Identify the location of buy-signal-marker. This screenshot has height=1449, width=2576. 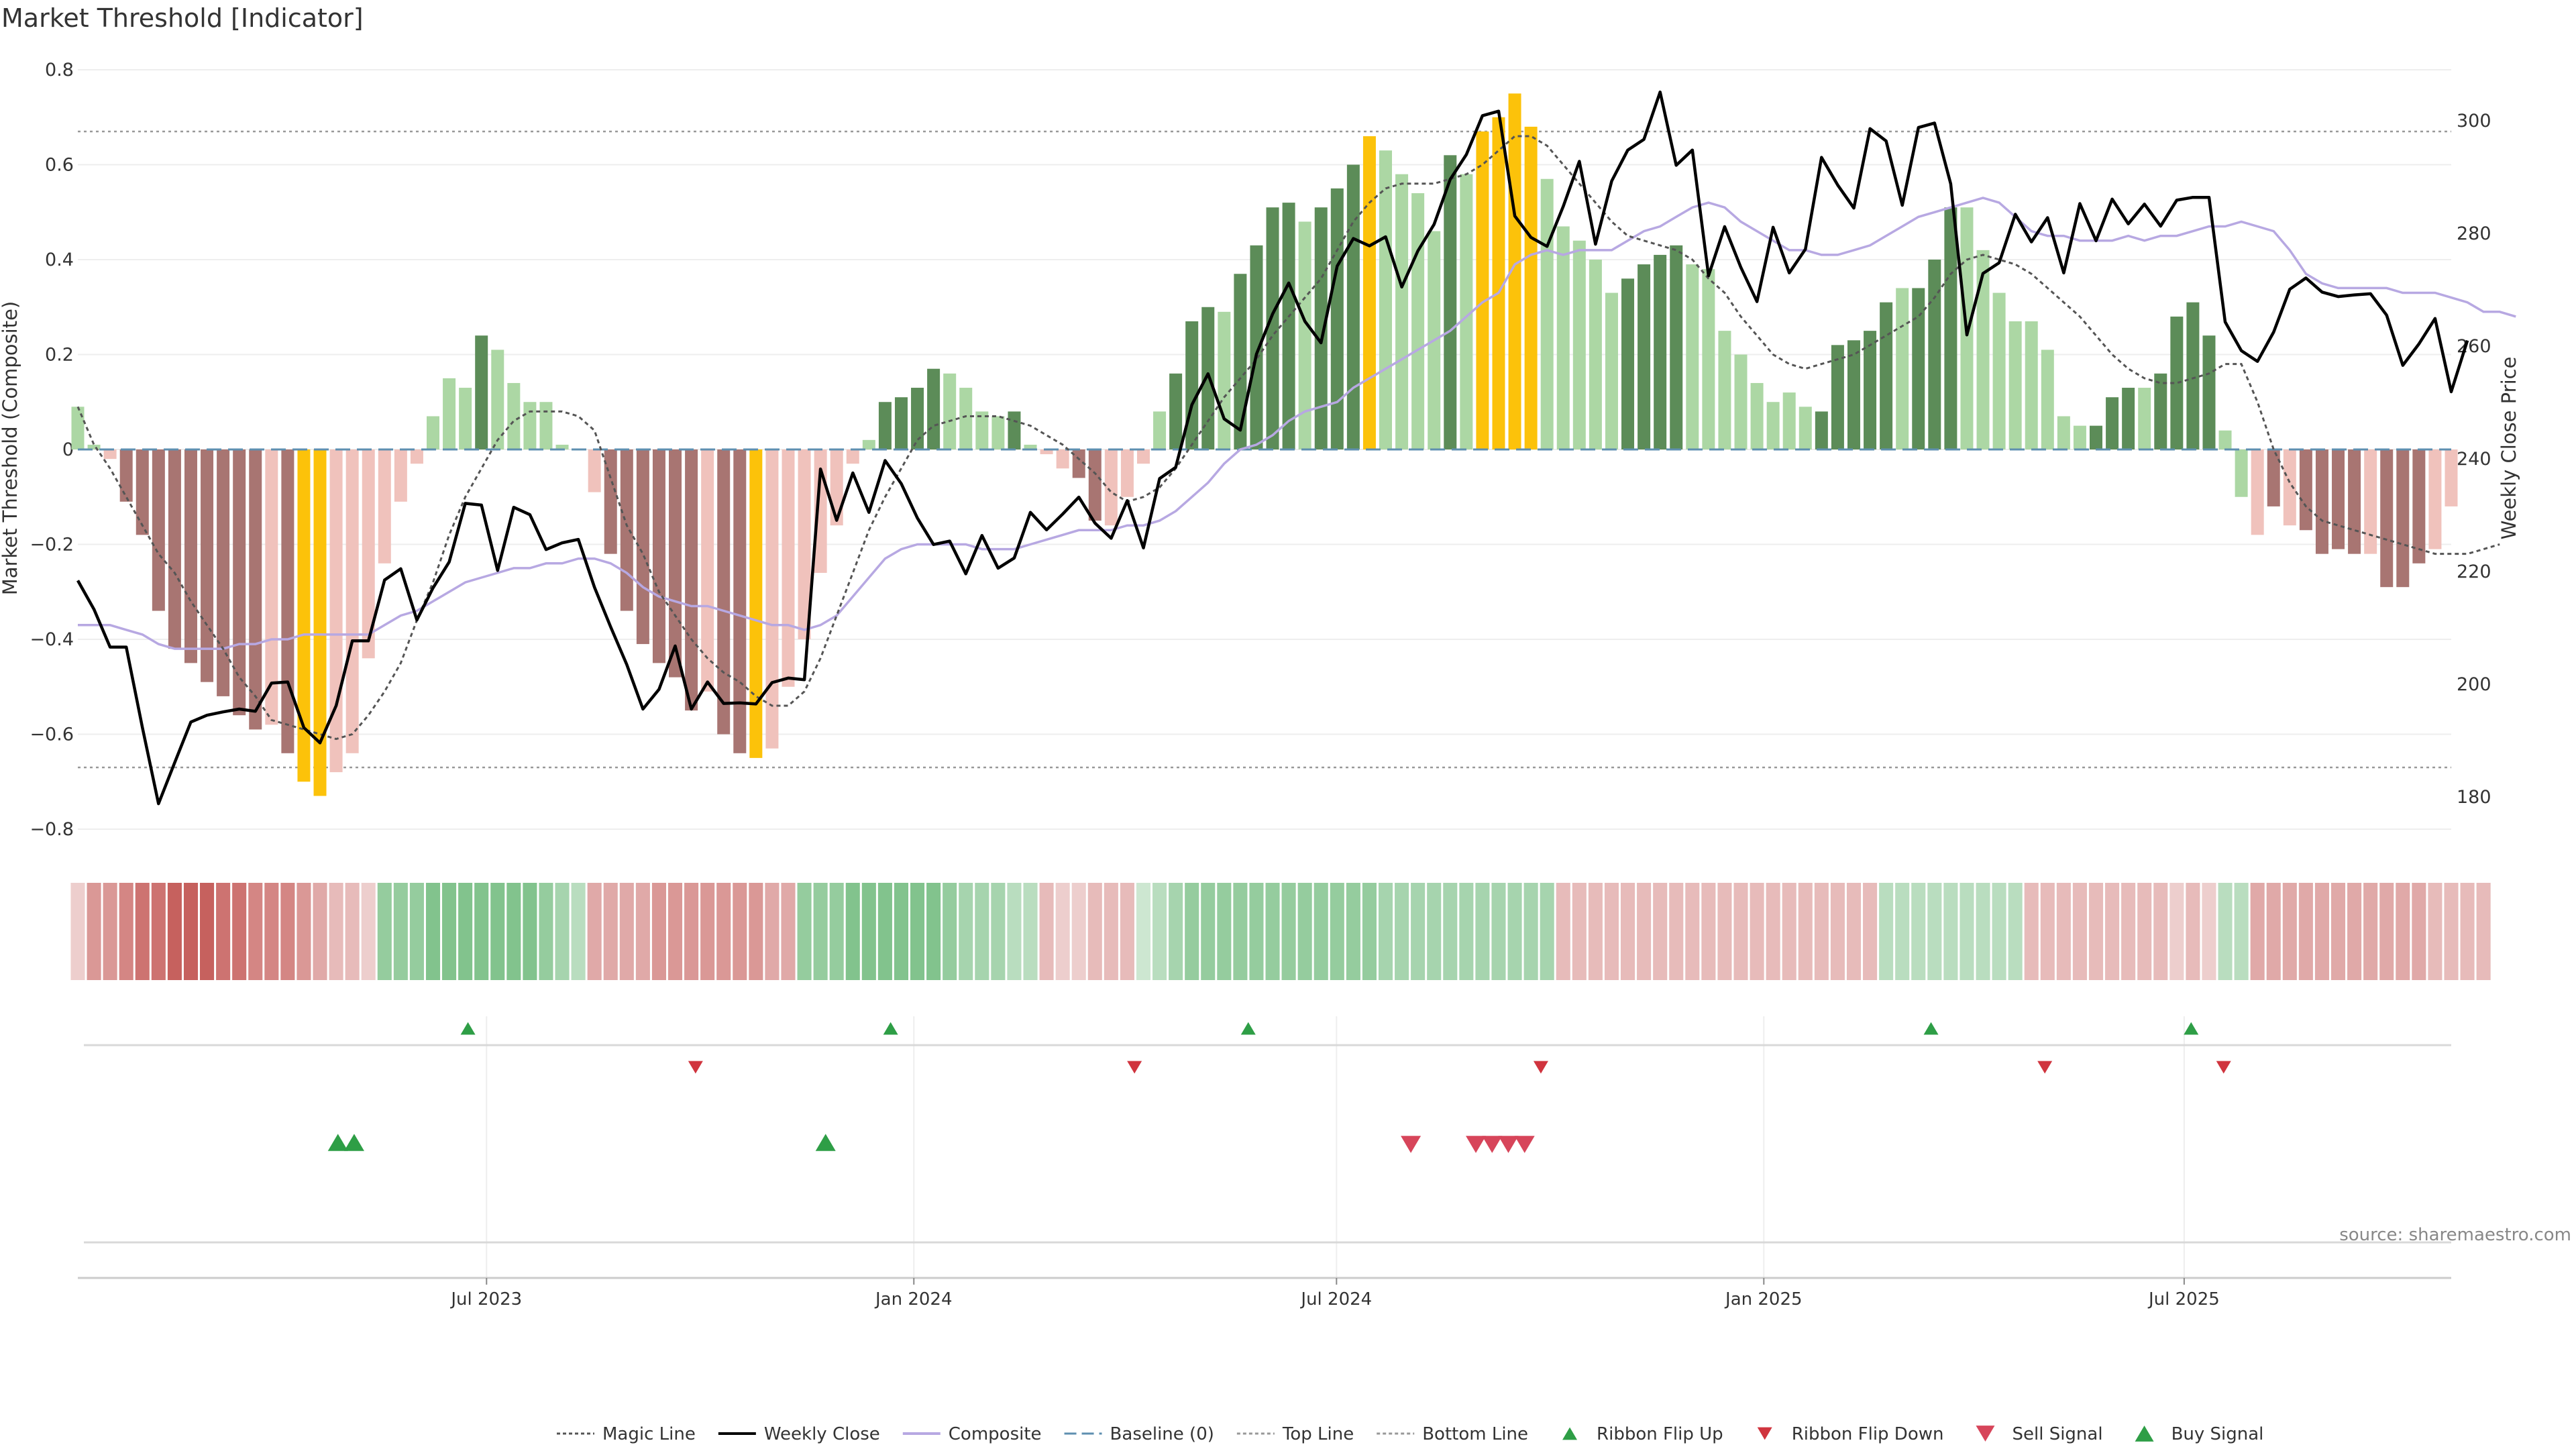
(337, 1142).